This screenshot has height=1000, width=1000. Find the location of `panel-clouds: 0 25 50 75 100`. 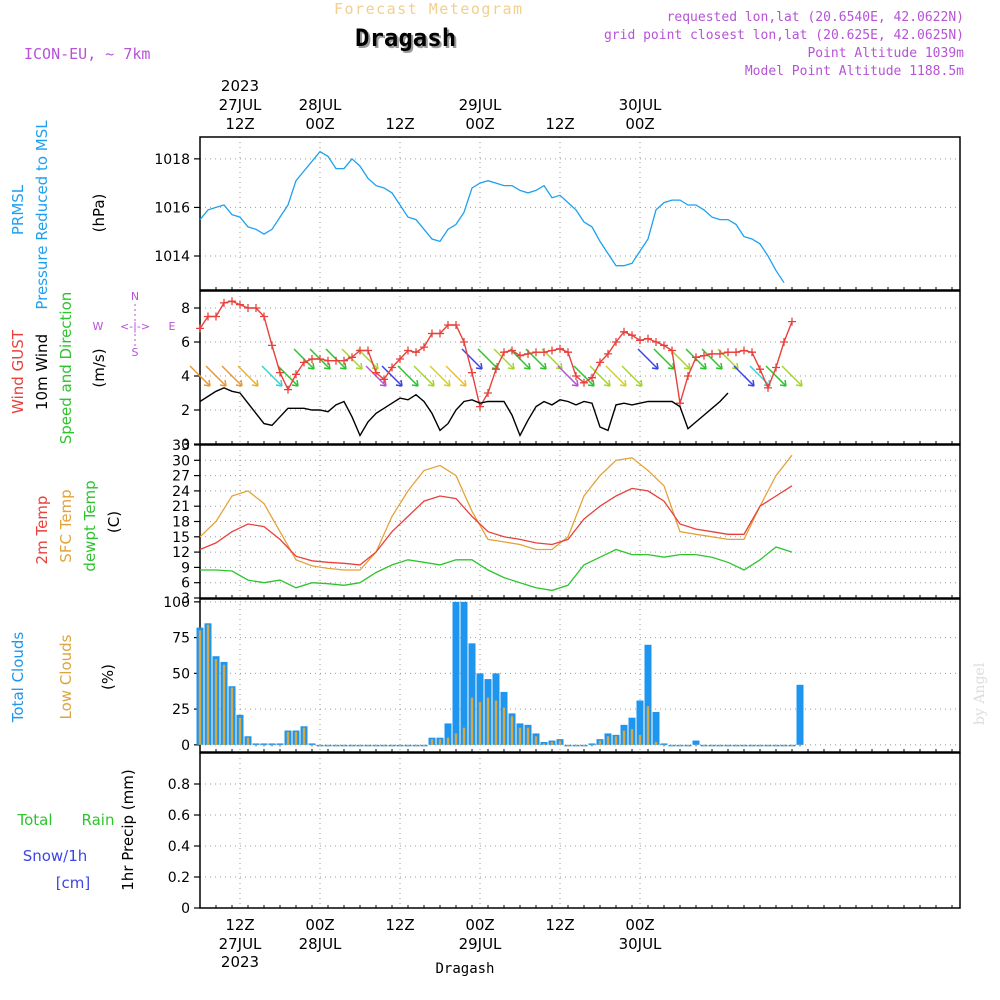

panel-clouds: 0 25 50 75 100 is located at coordinates (562, 674).